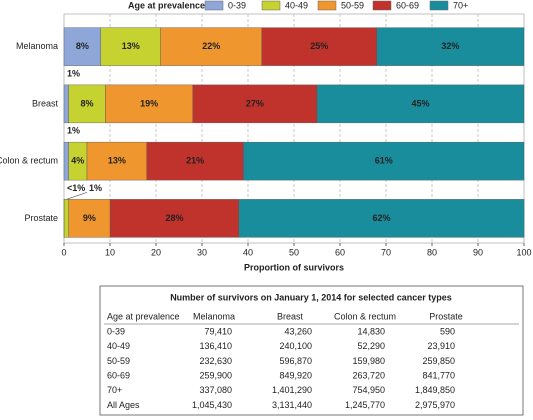  I want to click on value-label: 27%, so click(255, 103).